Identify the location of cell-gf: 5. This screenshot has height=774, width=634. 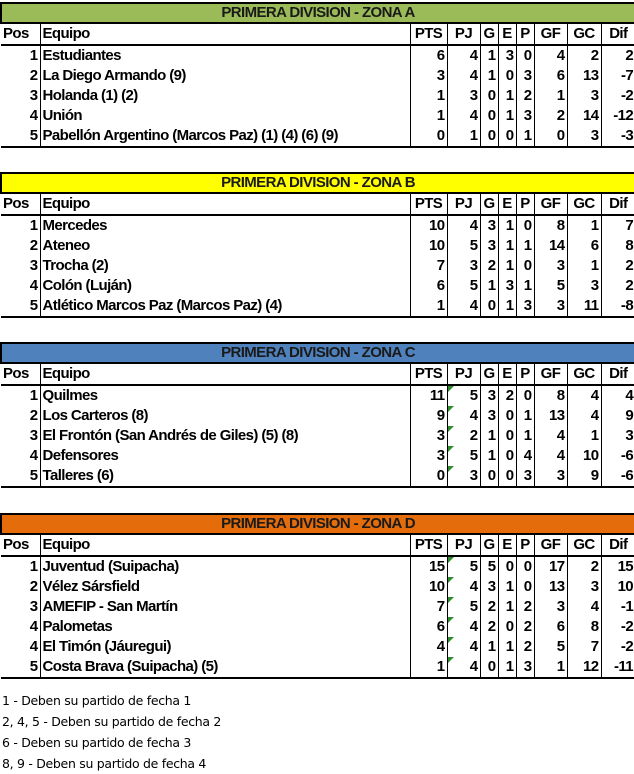
(550, 647).